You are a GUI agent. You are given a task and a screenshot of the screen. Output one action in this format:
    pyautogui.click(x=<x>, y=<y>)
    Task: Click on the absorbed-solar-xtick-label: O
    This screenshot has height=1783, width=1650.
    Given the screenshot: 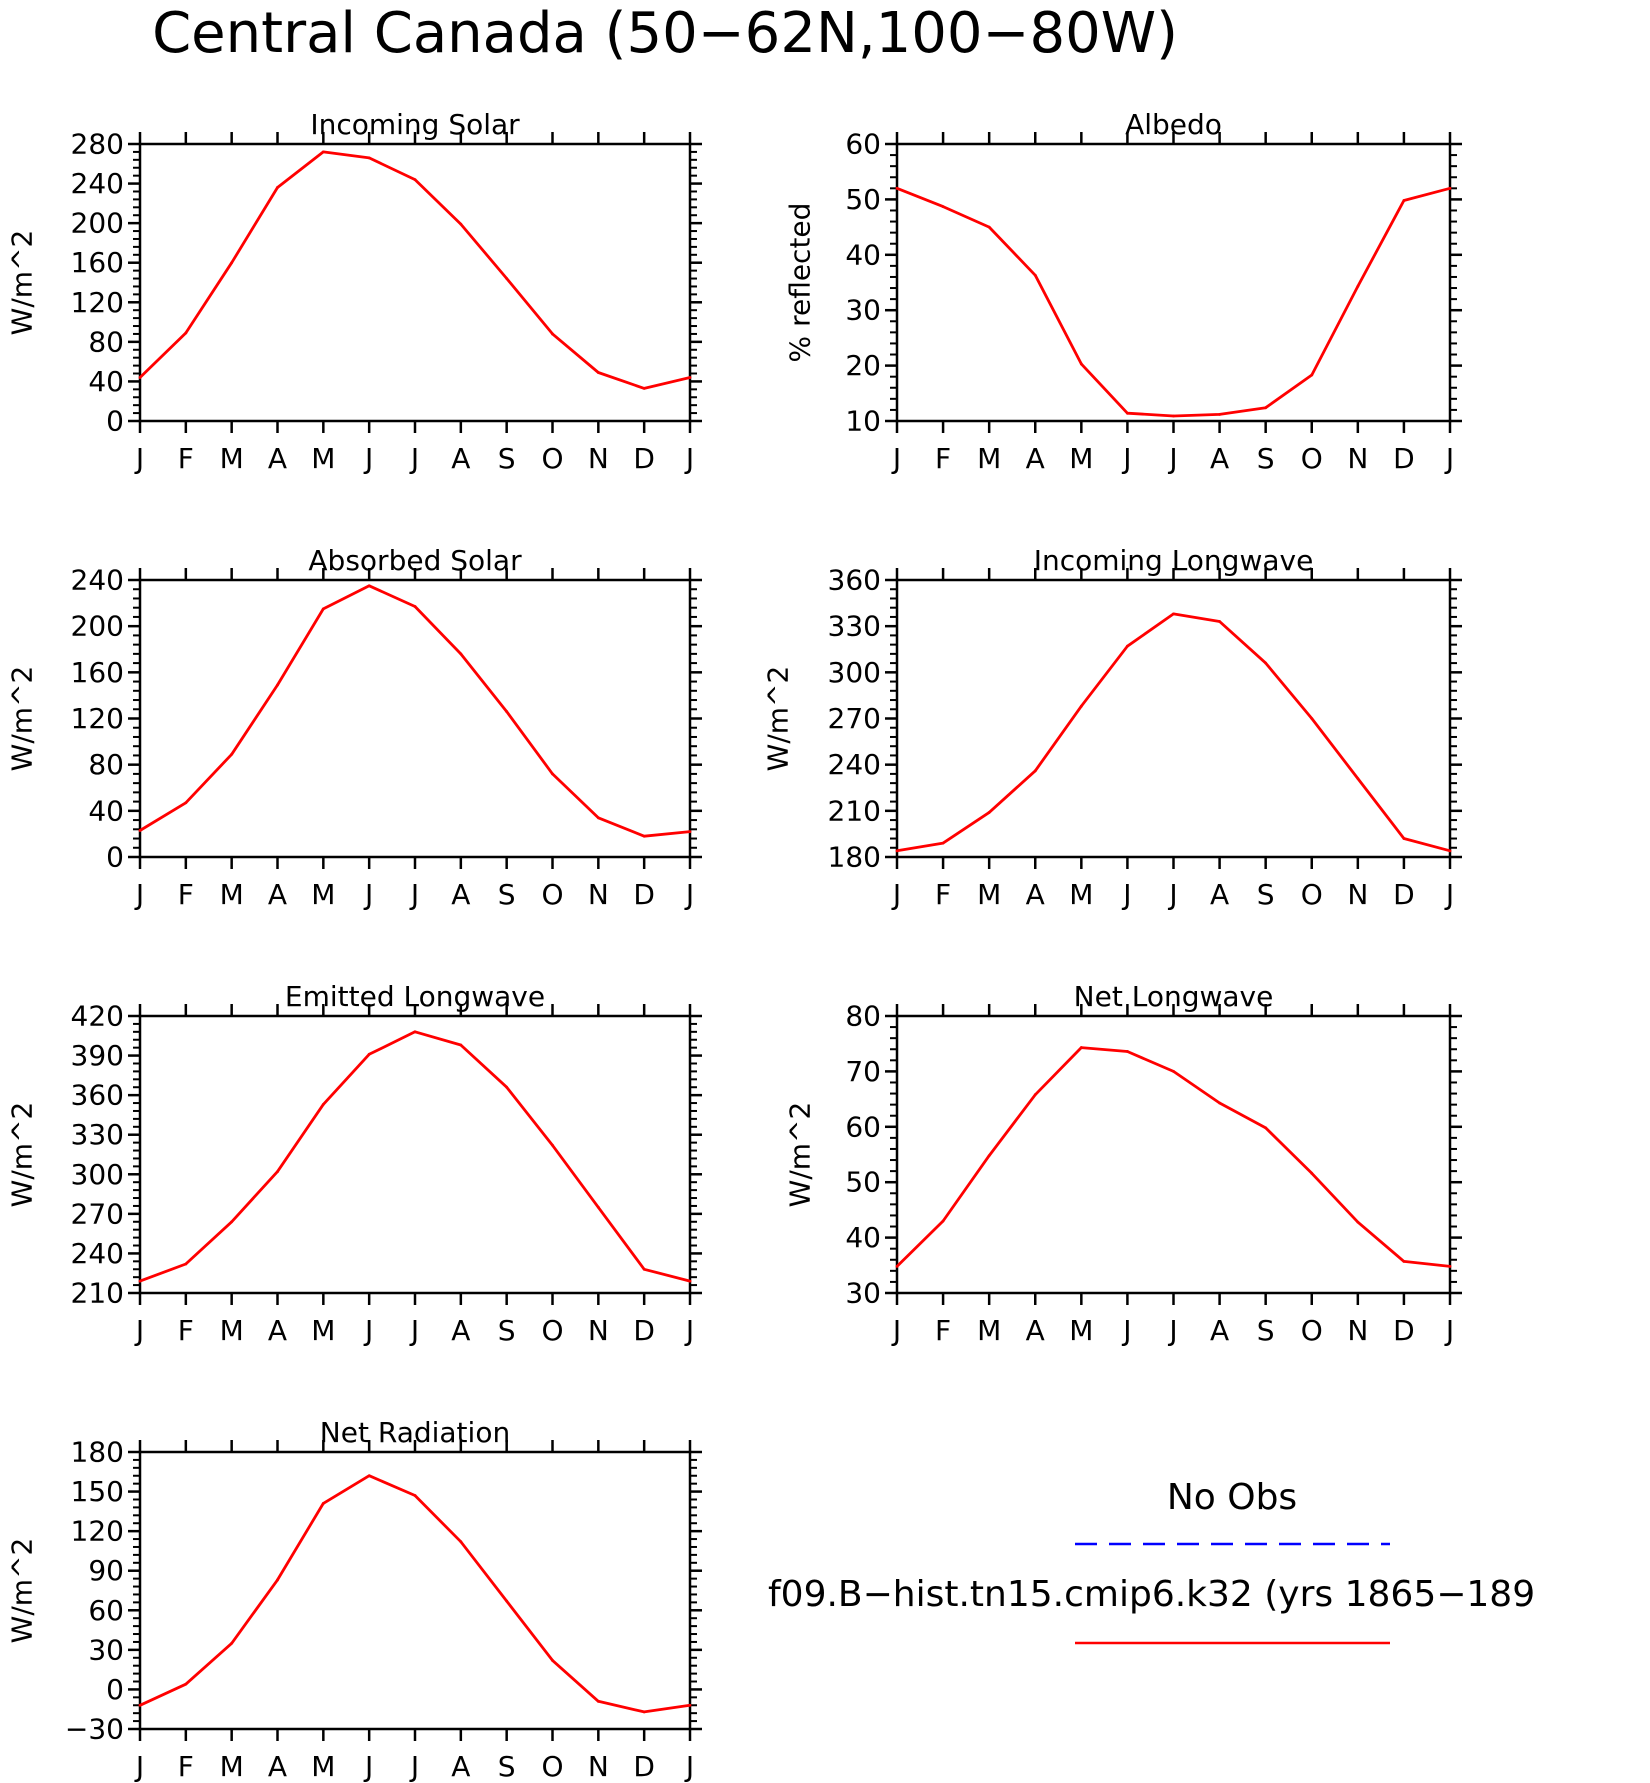 What is the action you would take?
    pyautogui.click(x=552, y=894)
    